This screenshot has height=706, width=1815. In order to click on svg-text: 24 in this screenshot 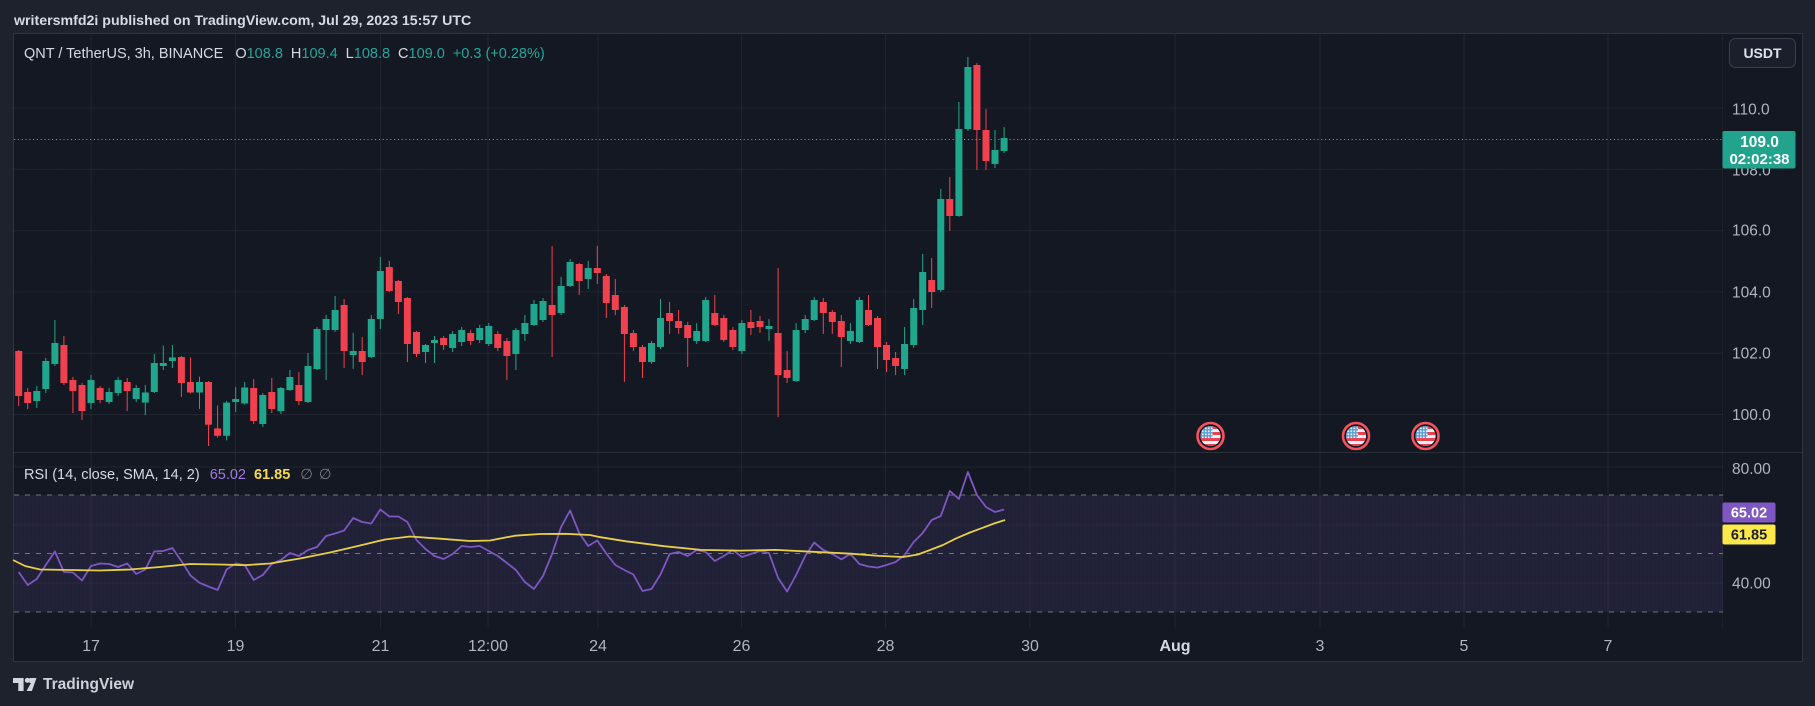, I will do `click(598, 646)`.